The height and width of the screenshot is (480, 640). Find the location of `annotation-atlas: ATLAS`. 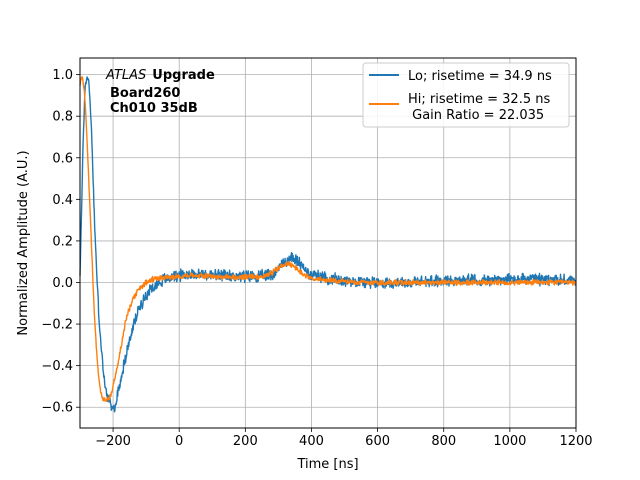

annotation-atlas: ATLAS is located at coordinates (125, 75).